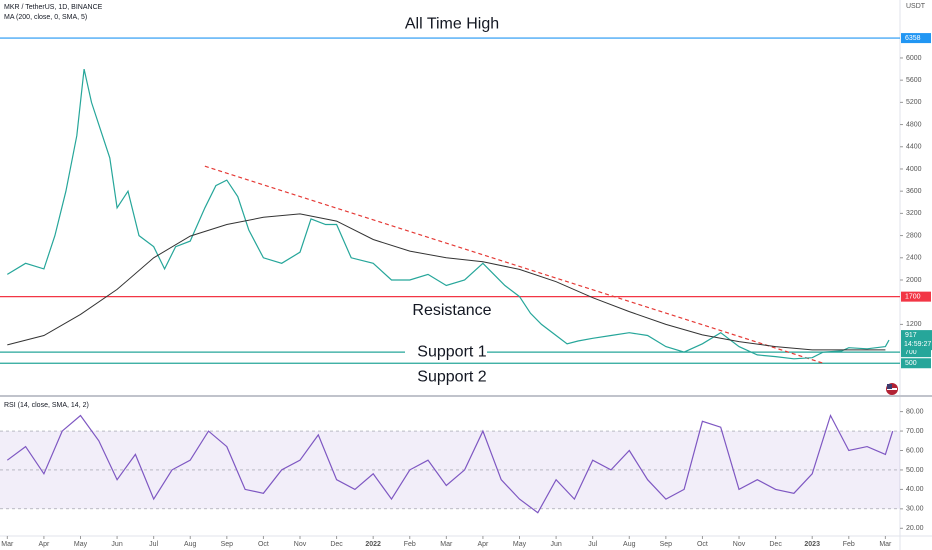 The height and width of the screenshot is (550, 932). I want to click on price-badge-label: 1700, so click(913, 296).